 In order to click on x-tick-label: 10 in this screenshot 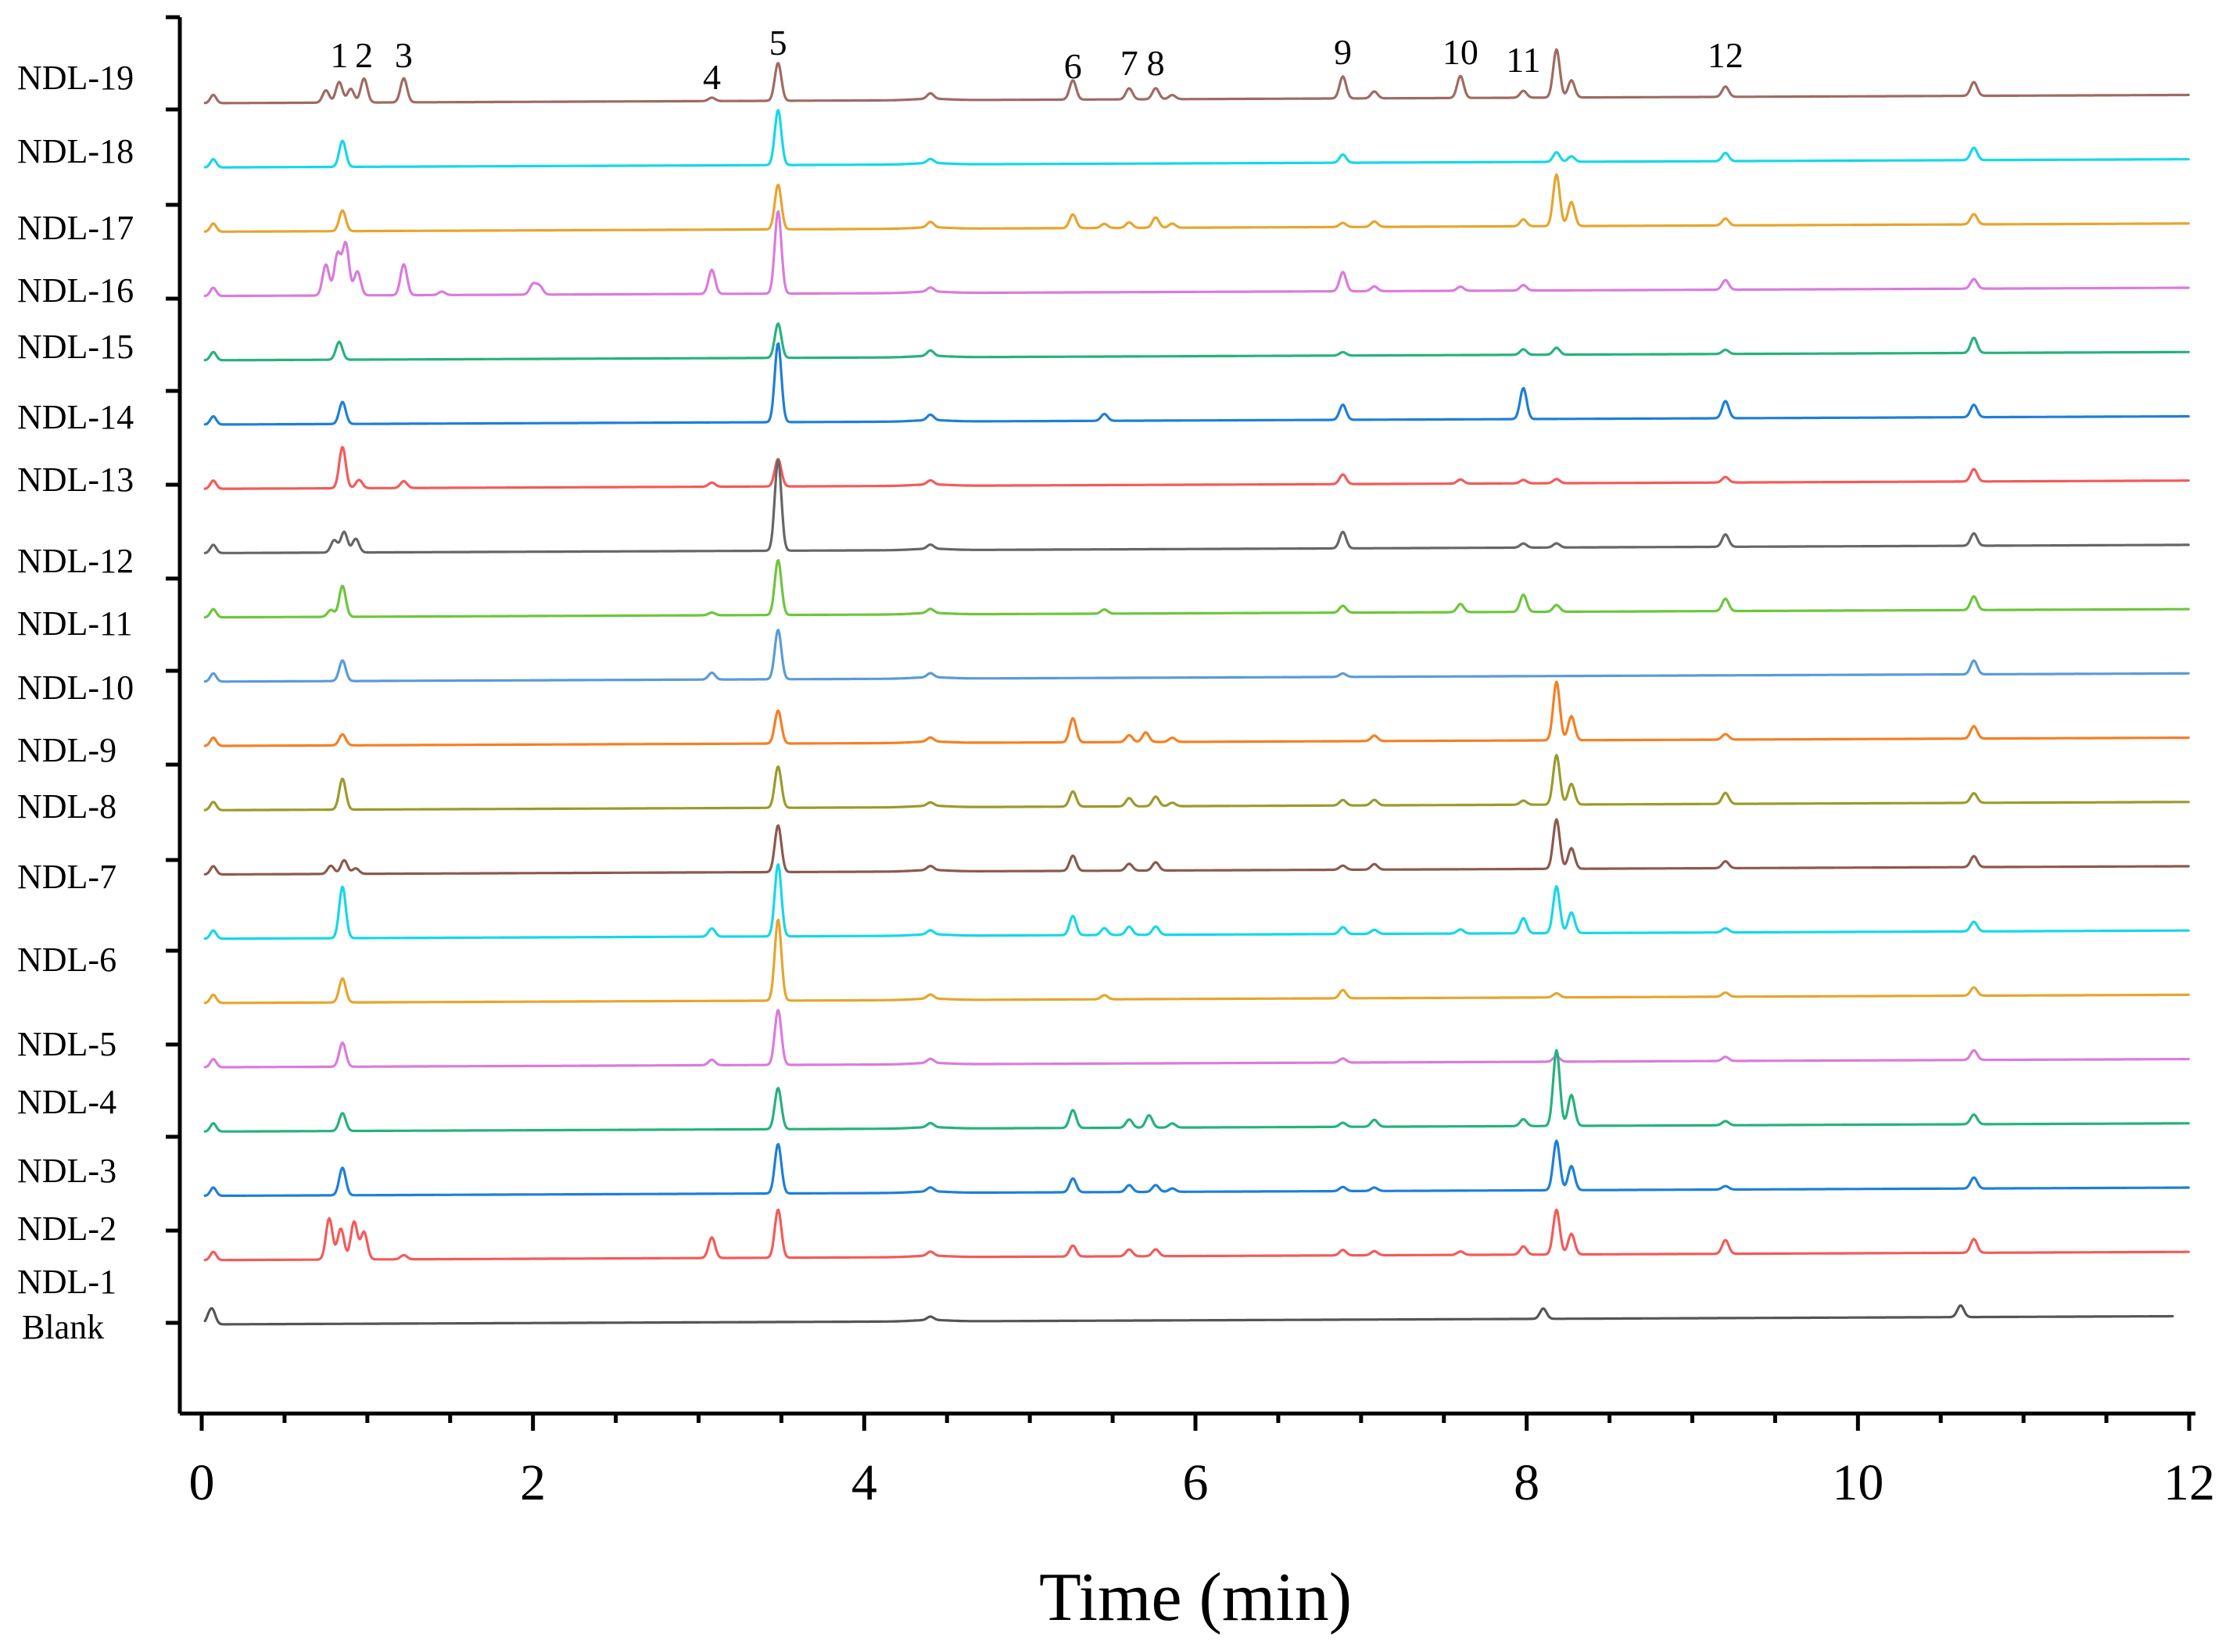, I will do `click(1857, 1482)`.